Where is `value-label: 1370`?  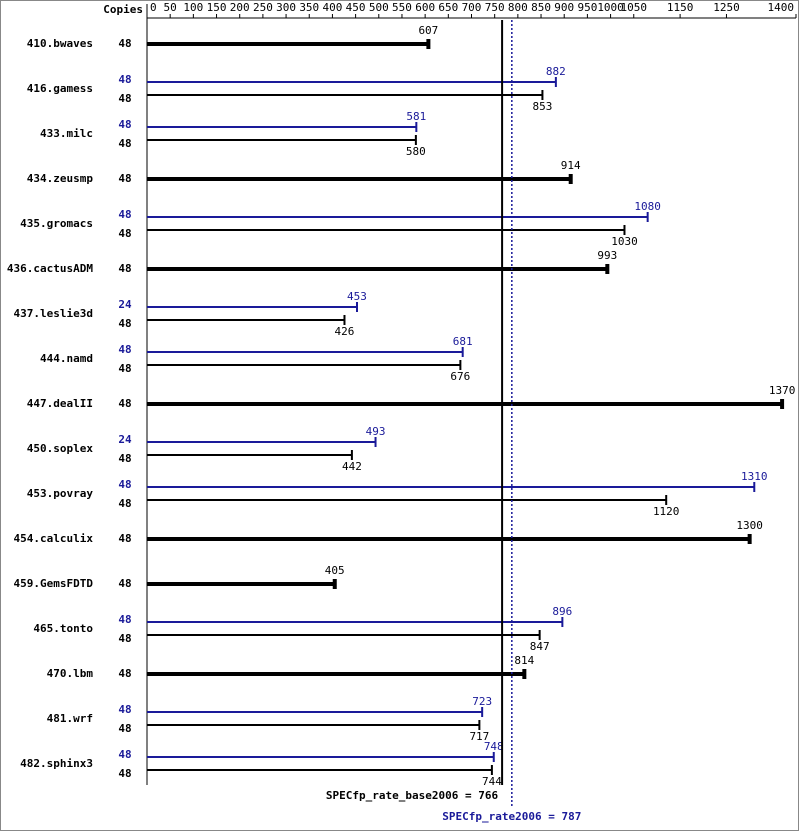 value-label: 1370 is located at coordinates (782, 390).